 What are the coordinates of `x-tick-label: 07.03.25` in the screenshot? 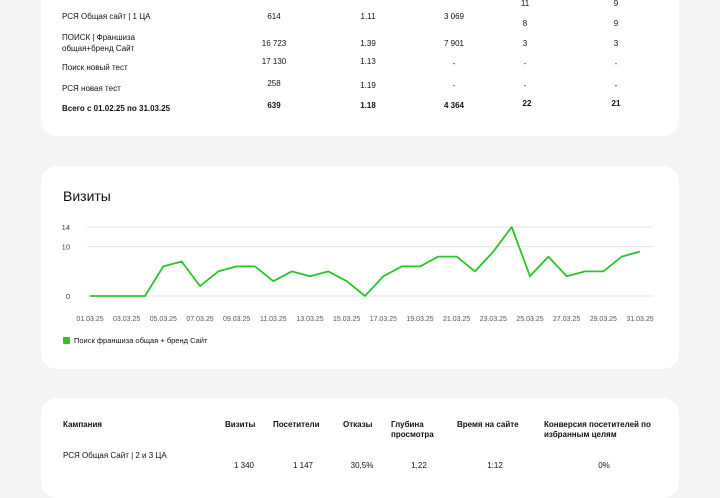 It's located at (199, 319).